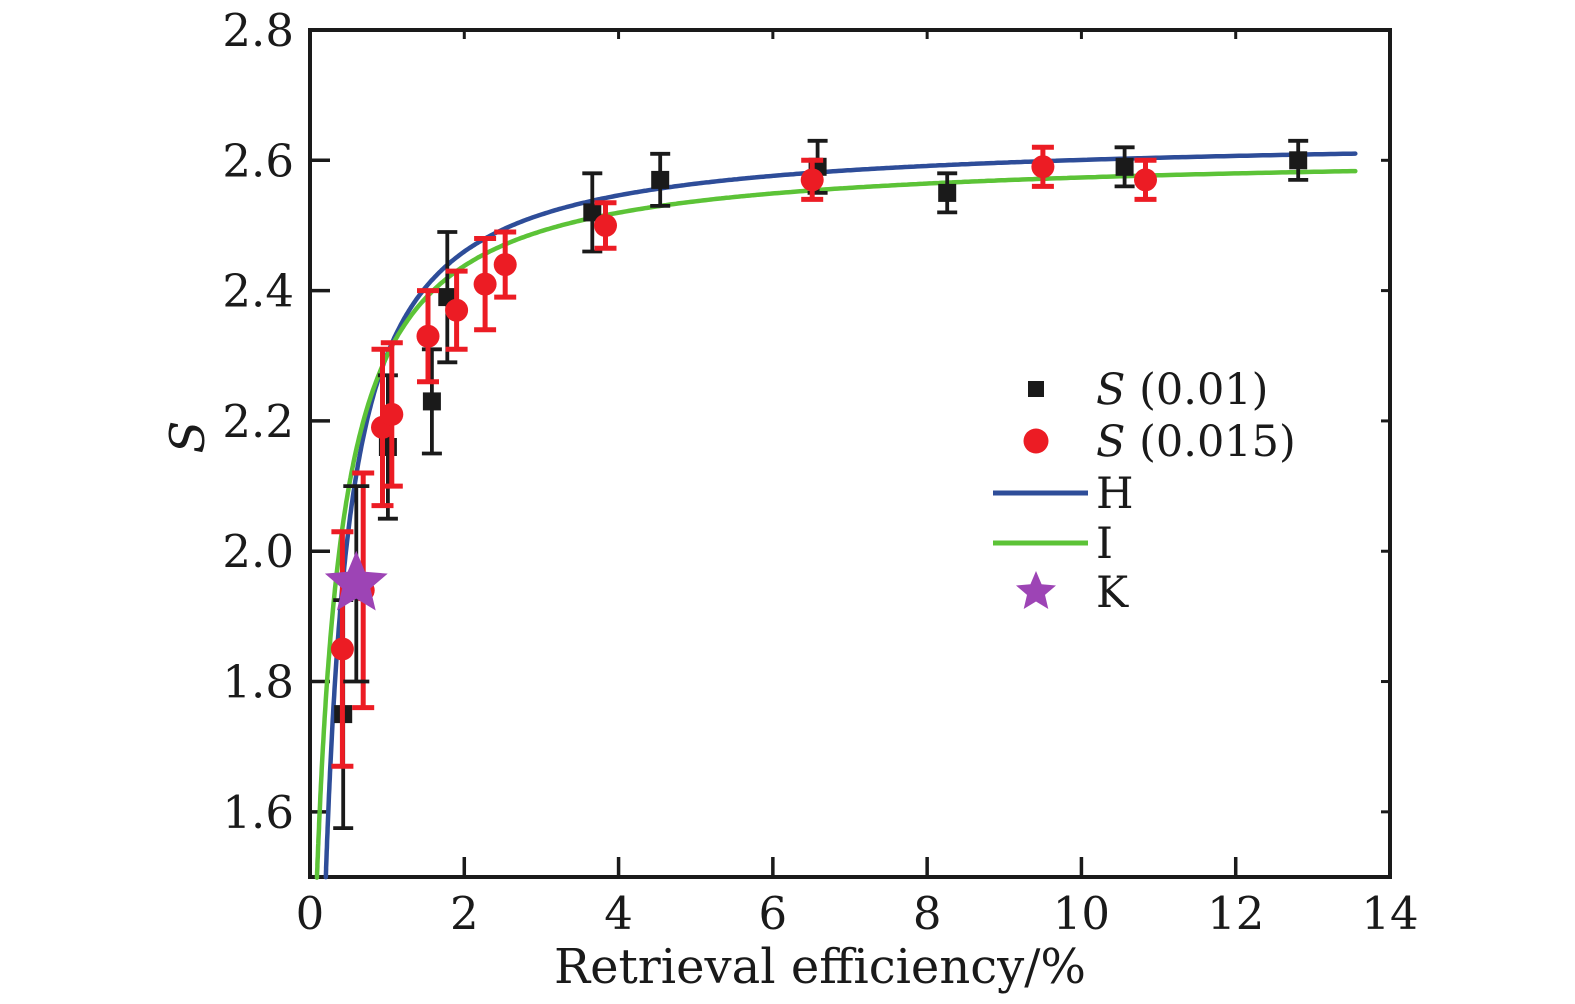 Image resolution: width=1575 pixels, height=1004 pixels. What do you see at coordinates (618, 913) in the screenshot?
I see `x-tick-label: 4` at bounding box center [618, 913].